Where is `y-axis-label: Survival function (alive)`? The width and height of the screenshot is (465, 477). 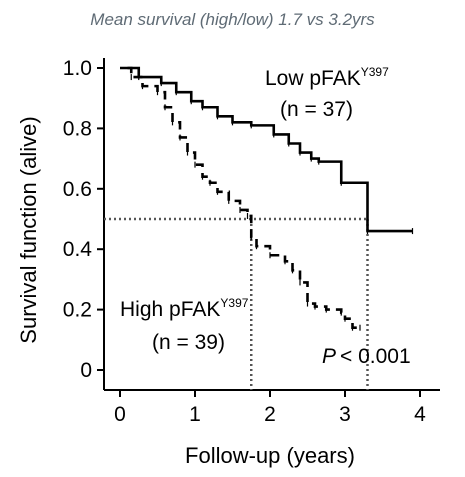 y-axis-label: Survival function (alive) is located at coordinates (28, 229).